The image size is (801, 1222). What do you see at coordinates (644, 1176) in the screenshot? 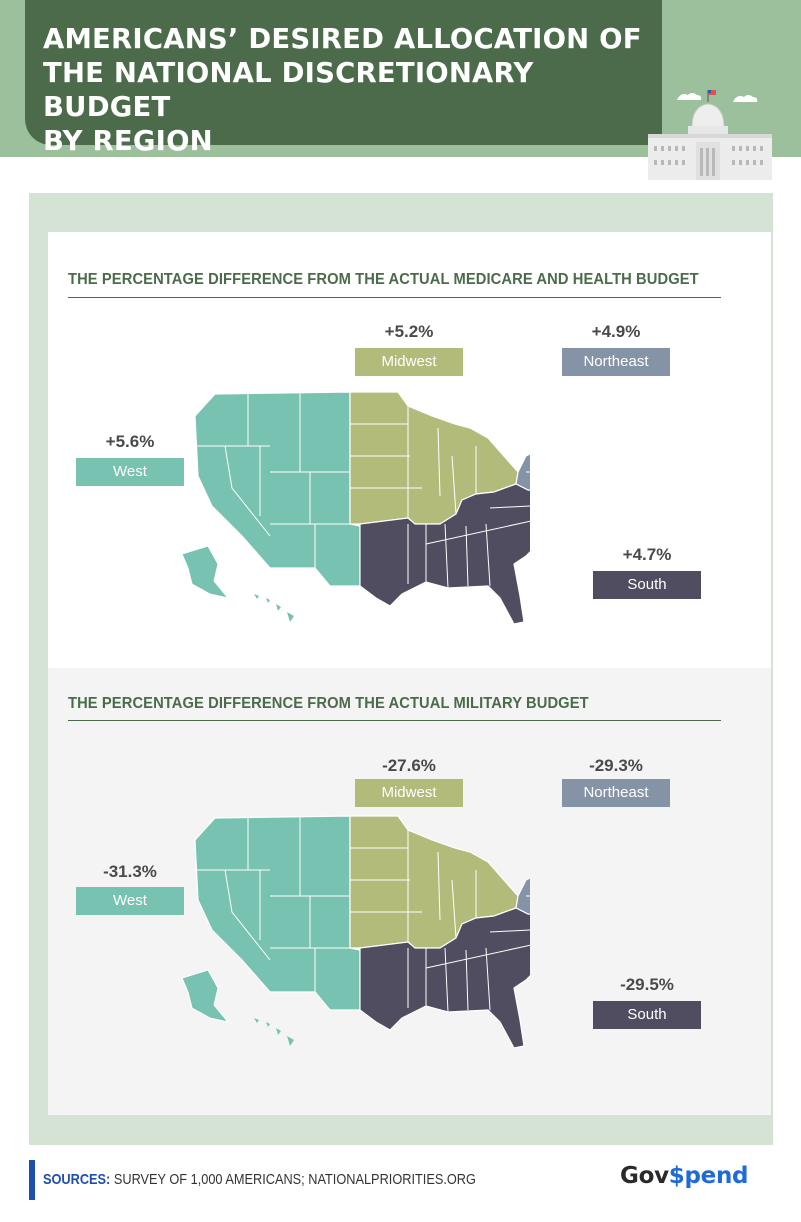
I see `logo-text-gov: Gov` at bounding box center [644, 1176].